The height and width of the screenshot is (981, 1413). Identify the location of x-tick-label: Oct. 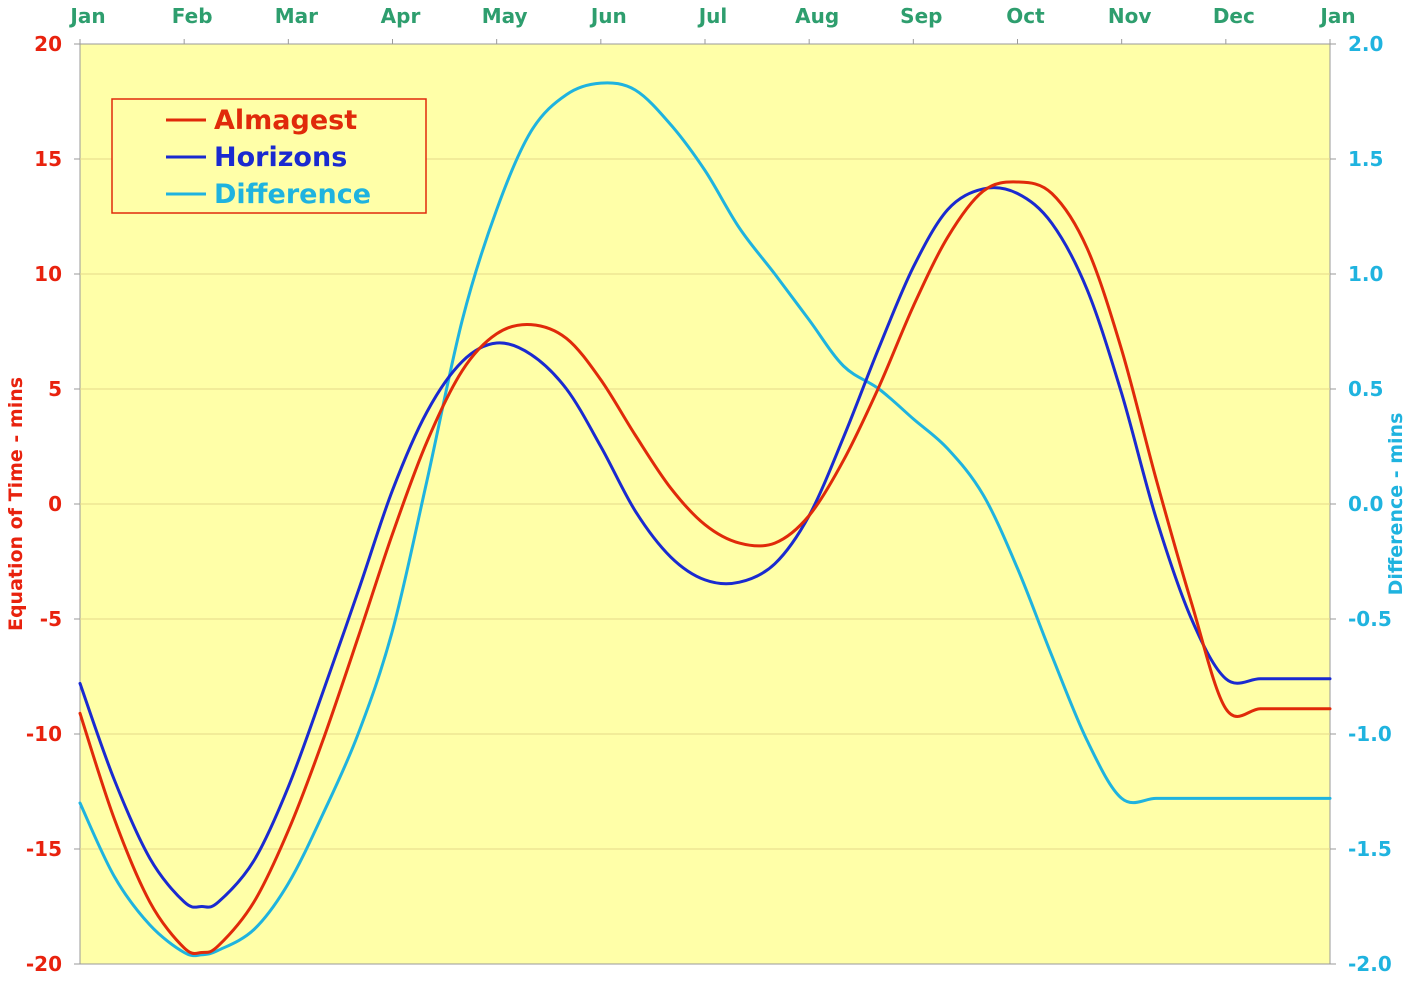
(1025, 16).